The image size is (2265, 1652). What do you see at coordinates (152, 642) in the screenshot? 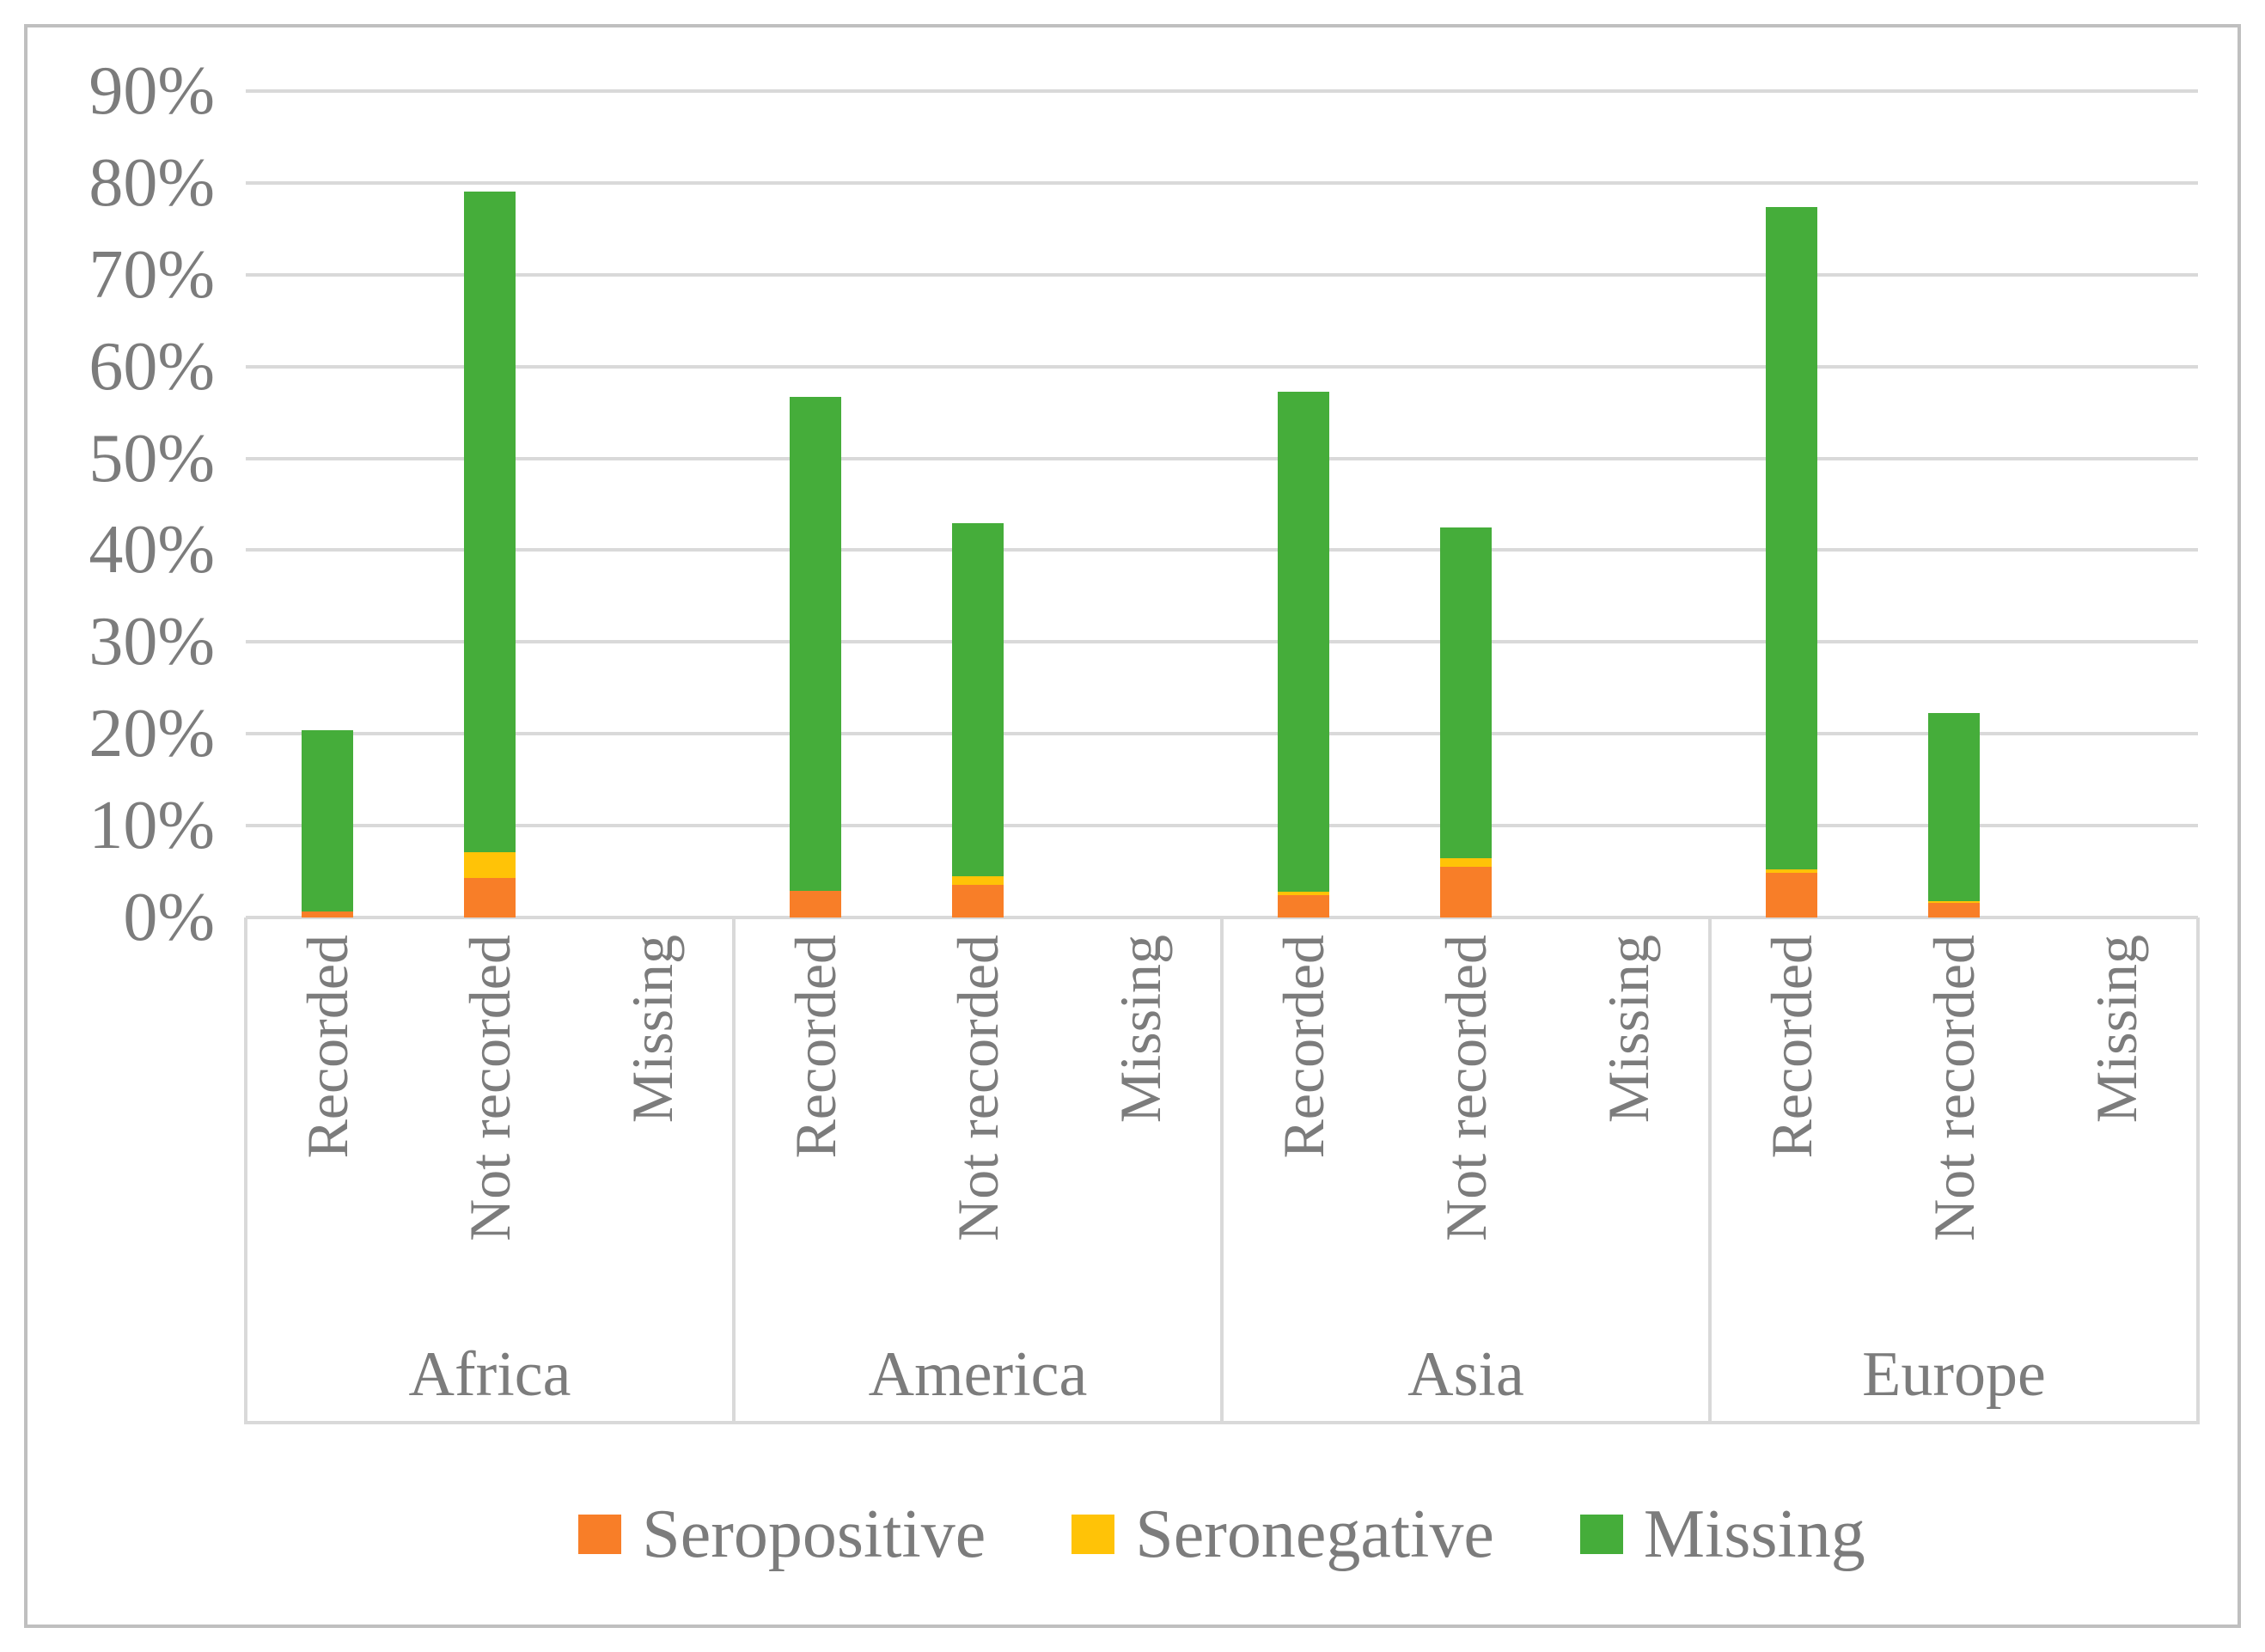
I see `y-tick-label: 30%` at bounding box center [152, 642].